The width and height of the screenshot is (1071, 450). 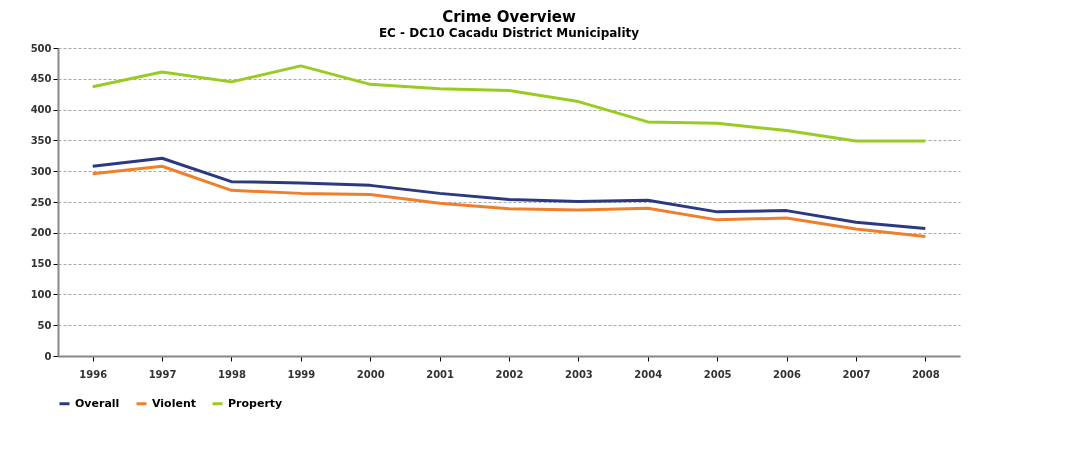 I want to click on x-tick-label: 1999, so click(x=301, y=374).